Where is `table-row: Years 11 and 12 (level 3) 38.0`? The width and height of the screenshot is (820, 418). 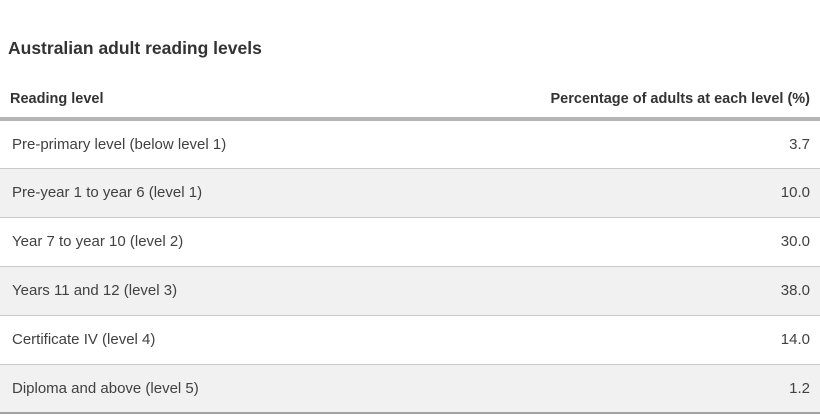
table-row: Years 11 and 12 (level 3) 38.0 is located at coordinates (410, 290).